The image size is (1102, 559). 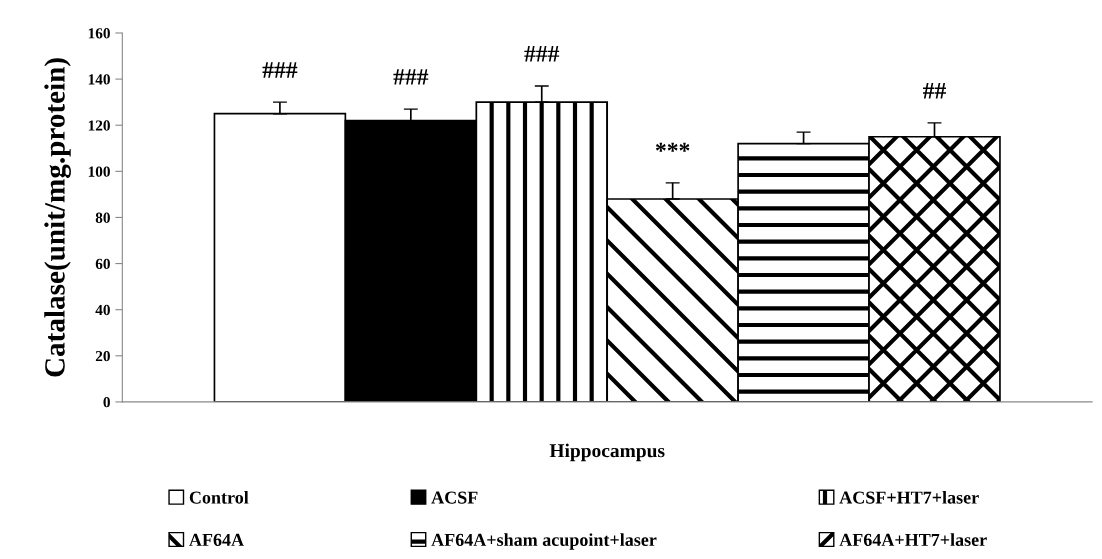 I want to click on legend-label: Control, so click(x=219, y=497).